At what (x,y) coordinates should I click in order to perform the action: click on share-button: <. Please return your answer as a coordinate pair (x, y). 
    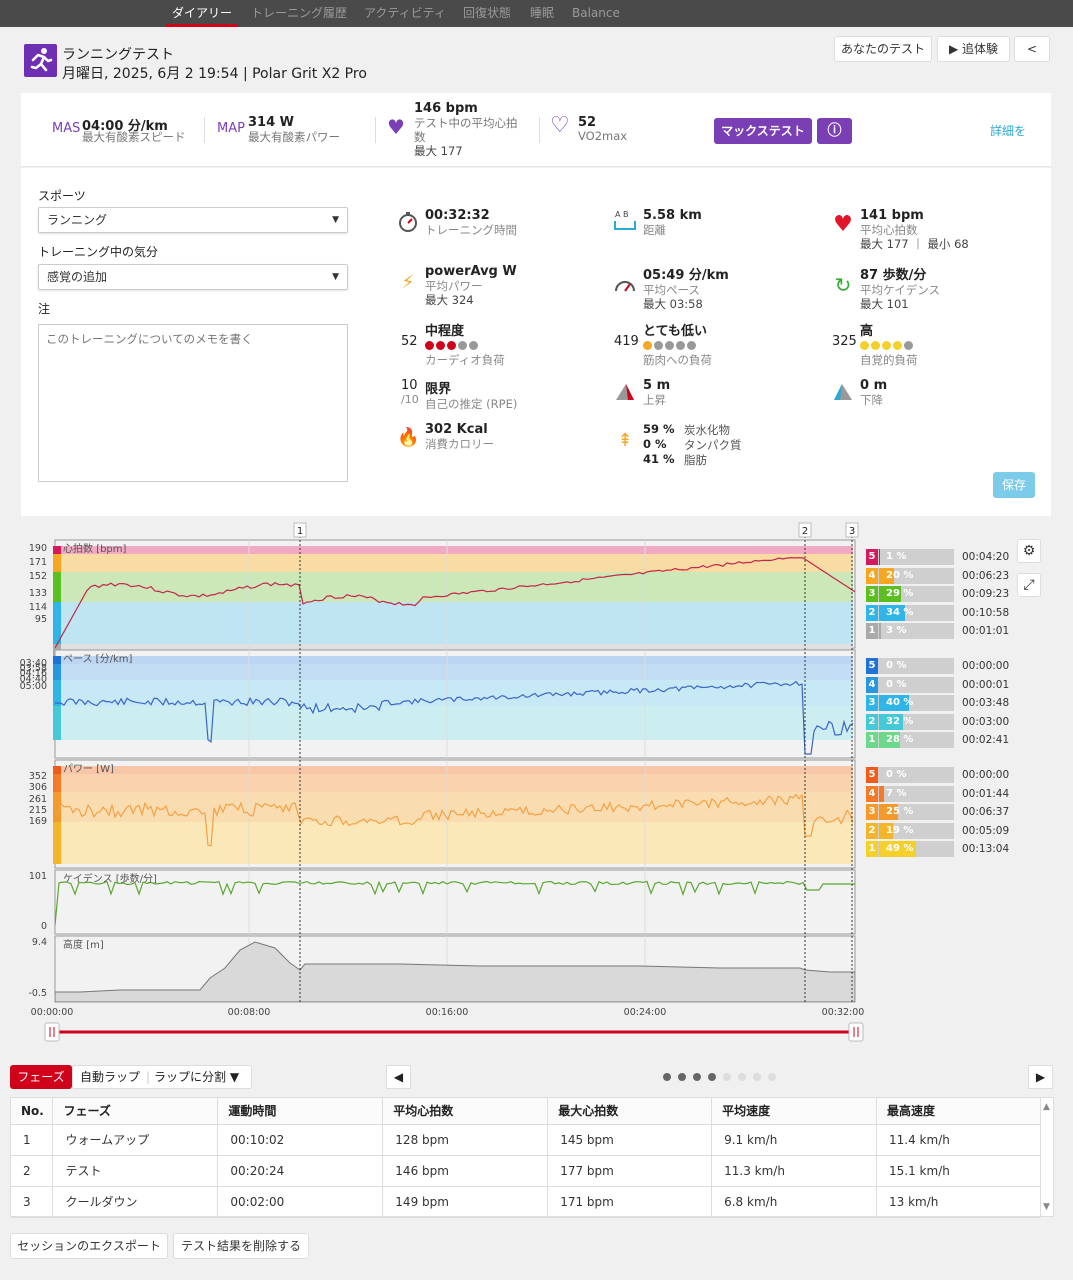
    Looking at the image, I should click on (1032, 49).